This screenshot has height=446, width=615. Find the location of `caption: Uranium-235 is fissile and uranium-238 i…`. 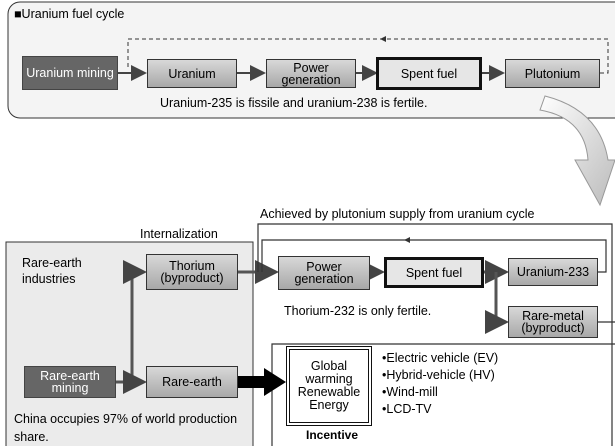

caption: Uranium-235 is fissile and uranium-238 i… is located at coordinates (294, 103).